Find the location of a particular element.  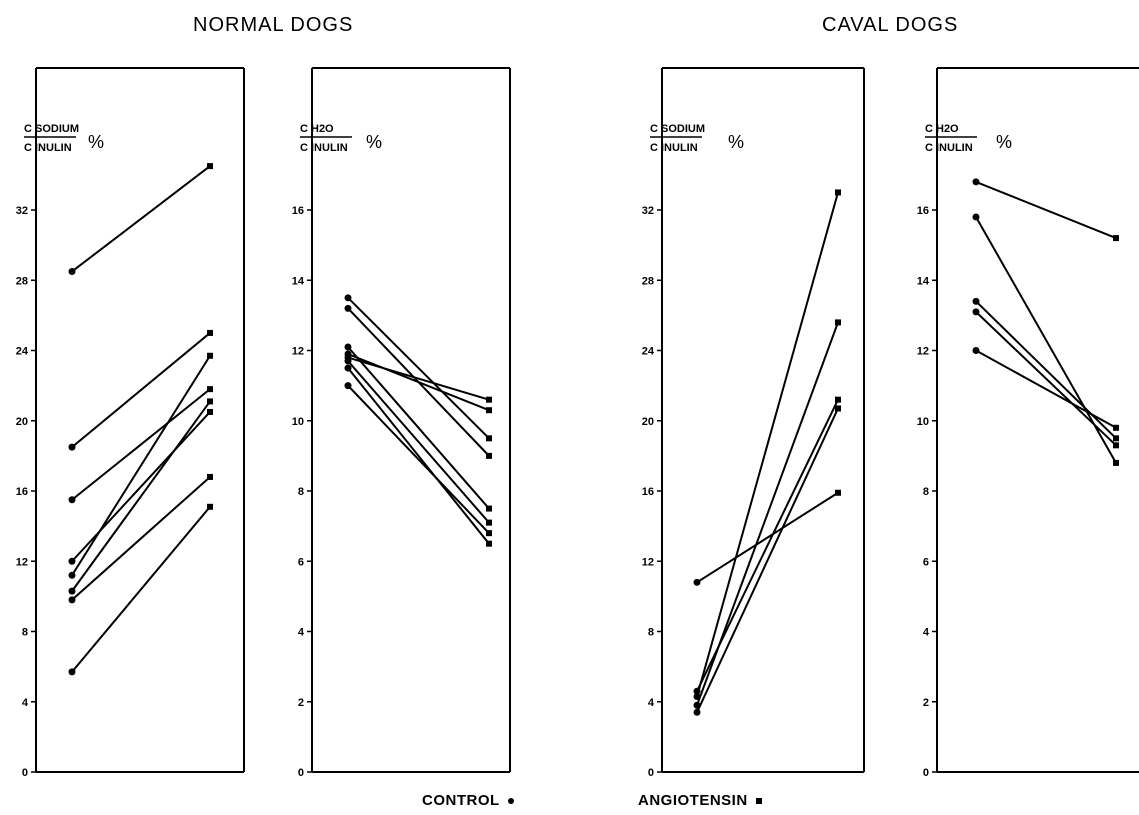

ylabel-numerator: C H2O is located at coordinates (317, 129).